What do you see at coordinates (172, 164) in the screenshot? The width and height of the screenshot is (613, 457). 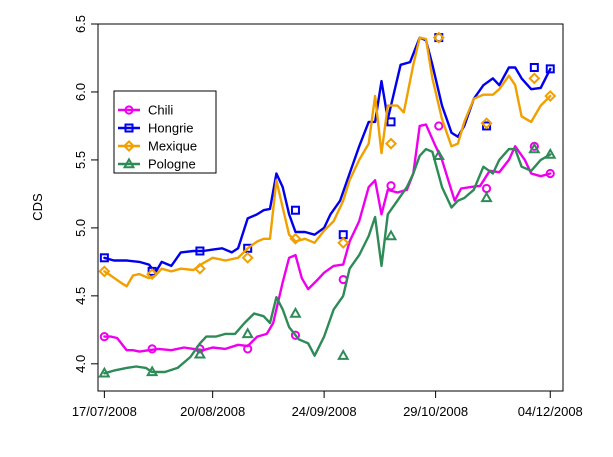 I see `legend-label-pologne: Pologne` at bounding box center [172, 164].